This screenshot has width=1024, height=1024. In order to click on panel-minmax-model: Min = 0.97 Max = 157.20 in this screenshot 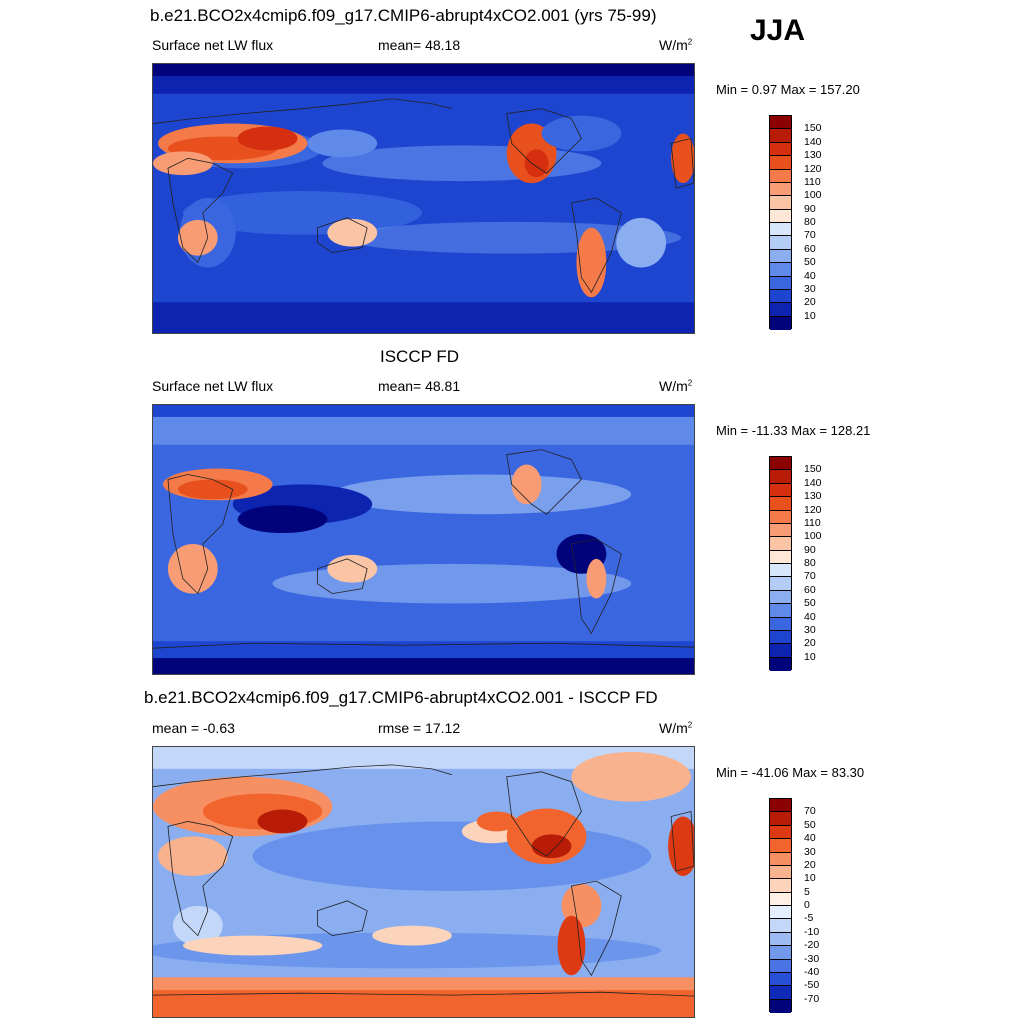, I will do `click(788, 89)`.